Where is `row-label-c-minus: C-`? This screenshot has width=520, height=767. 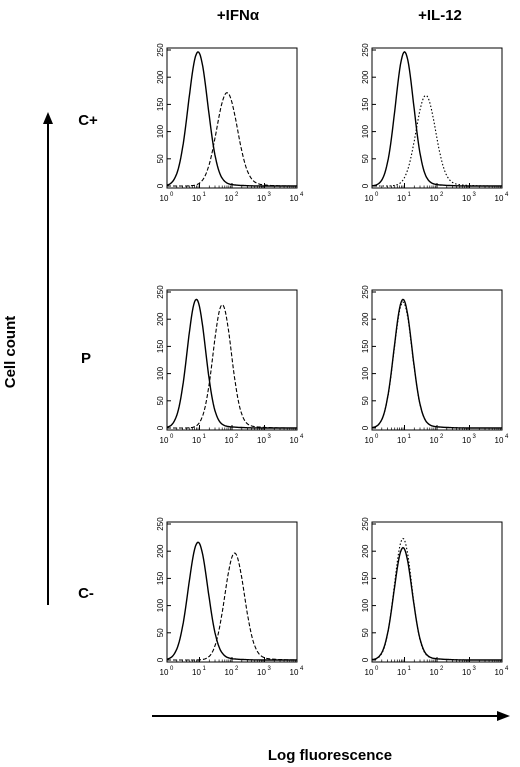 row-label-c-minus: C- is located at coordinates (86, 593).